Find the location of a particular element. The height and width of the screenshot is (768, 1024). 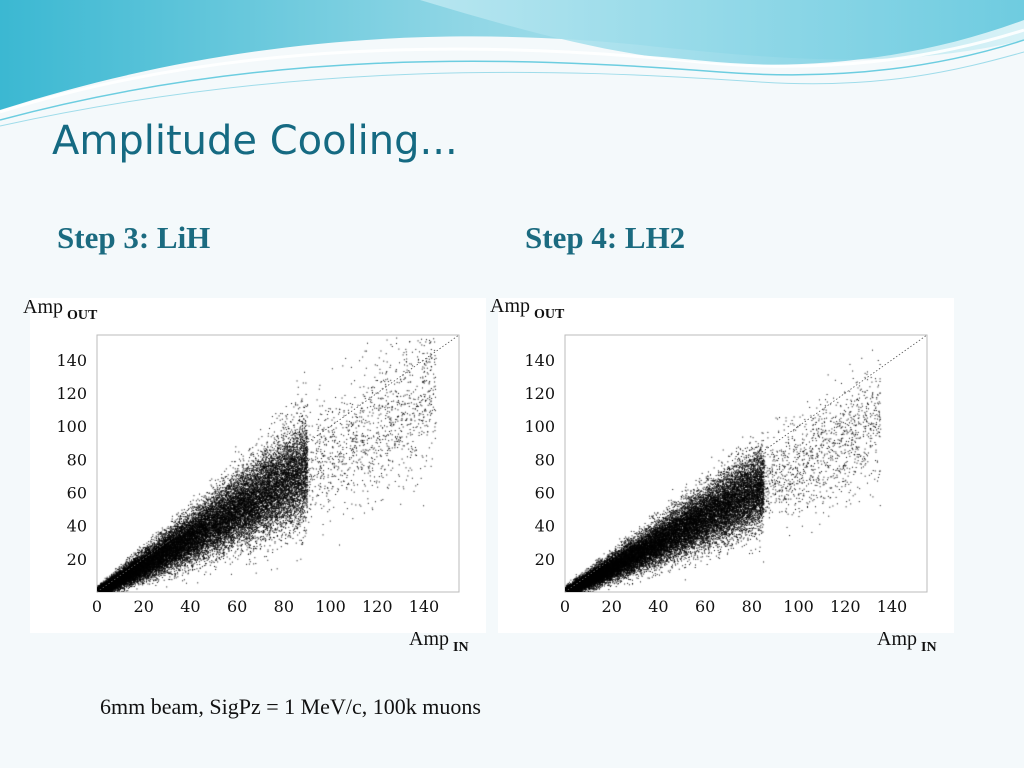

lh2-x-tick-label: 120 is located at coordinates (845, 606).